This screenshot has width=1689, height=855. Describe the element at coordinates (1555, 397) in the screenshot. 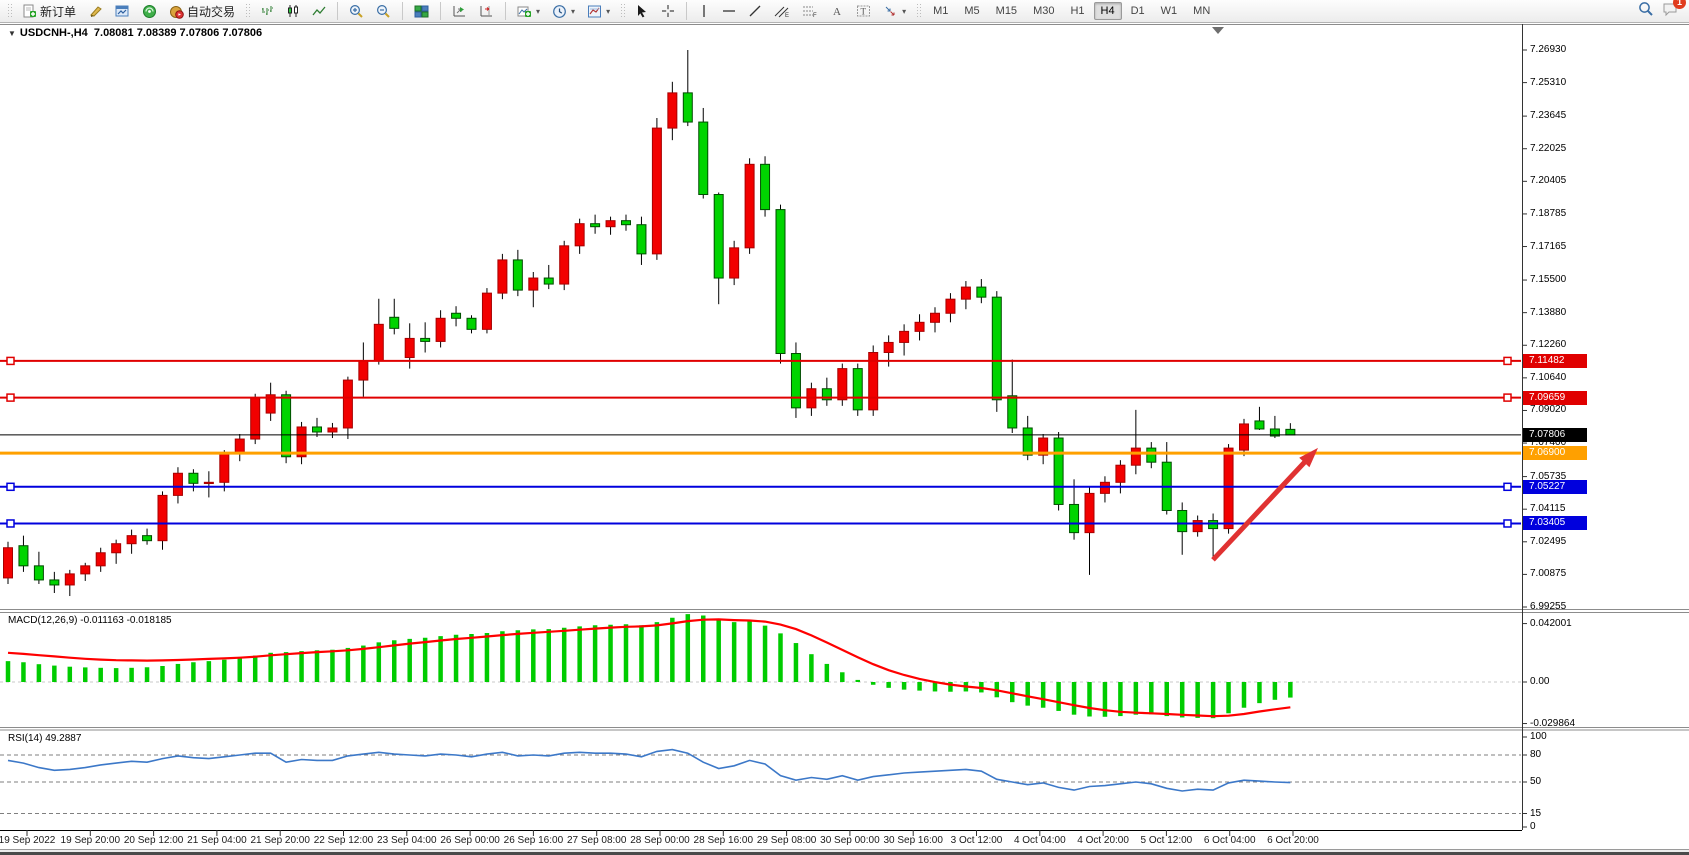

I see `price-line-badge: 7.09659` at that location.